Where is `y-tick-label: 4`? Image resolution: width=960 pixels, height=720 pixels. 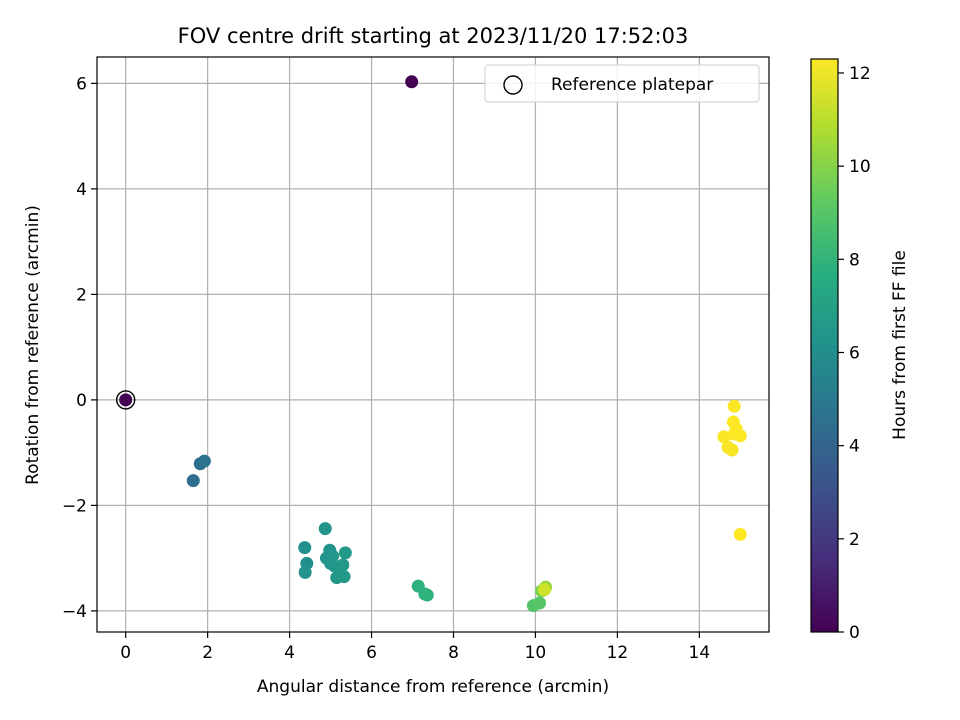 y-tick-label: 4 is located at coordinates (81, 190).